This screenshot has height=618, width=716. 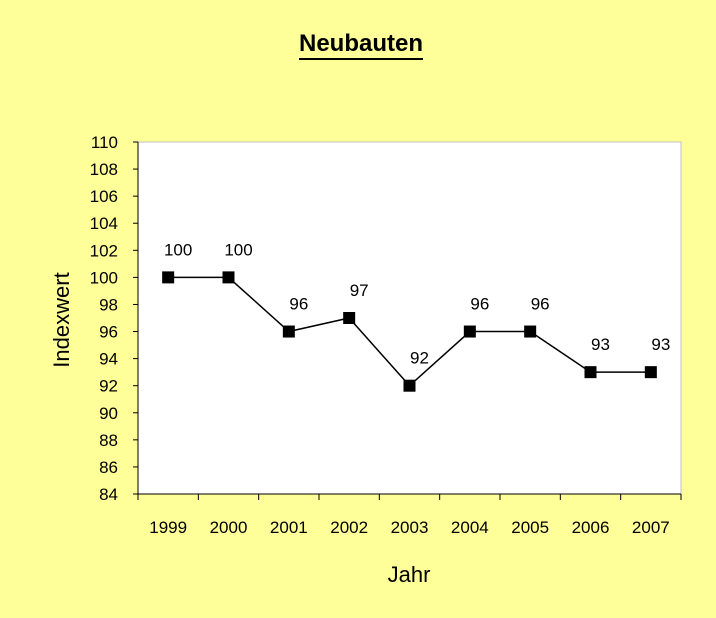 I want to click on y-tick-label: 108, so click(x=104, y=169).